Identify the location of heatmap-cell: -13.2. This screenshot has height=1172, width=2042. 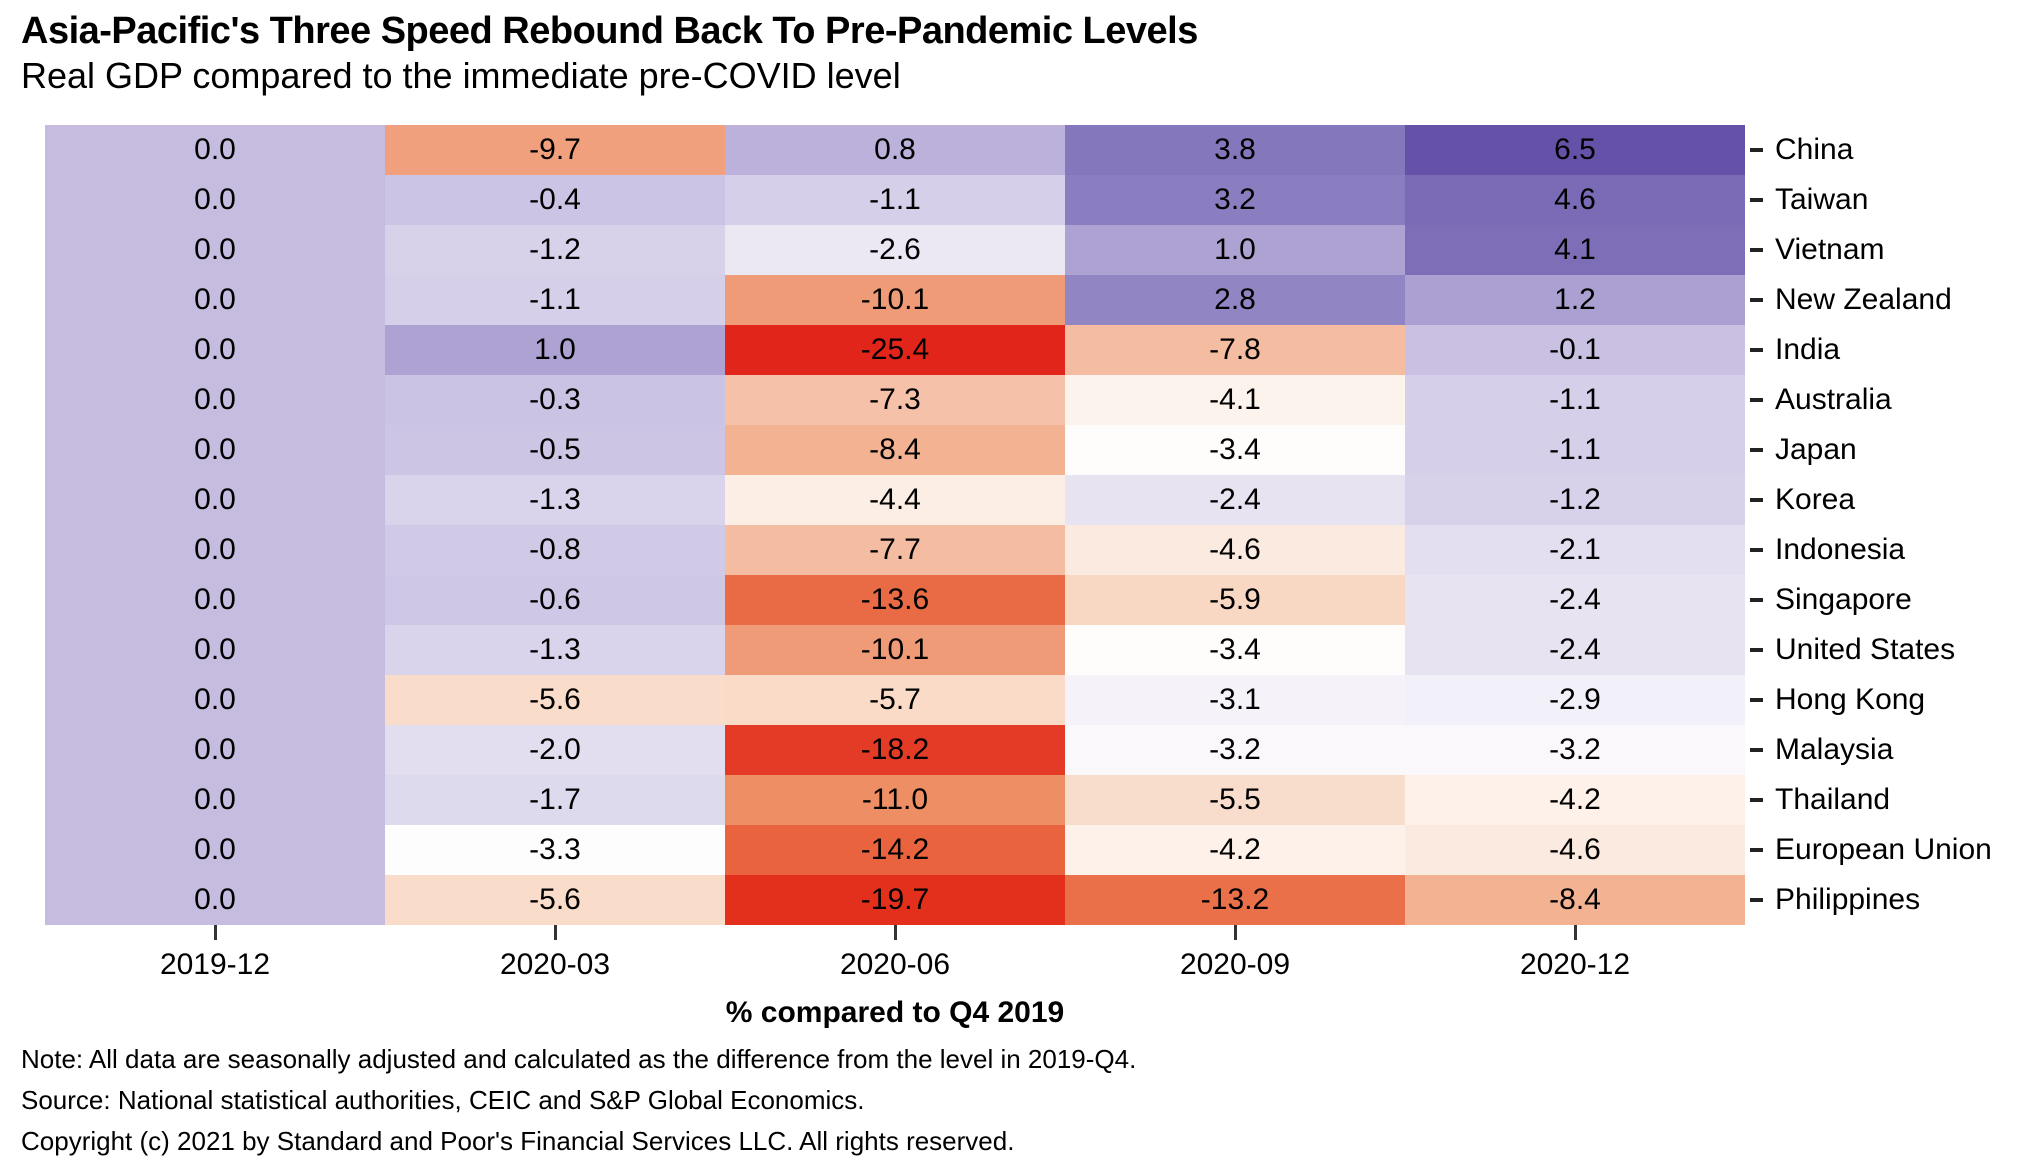
(1235, 900).